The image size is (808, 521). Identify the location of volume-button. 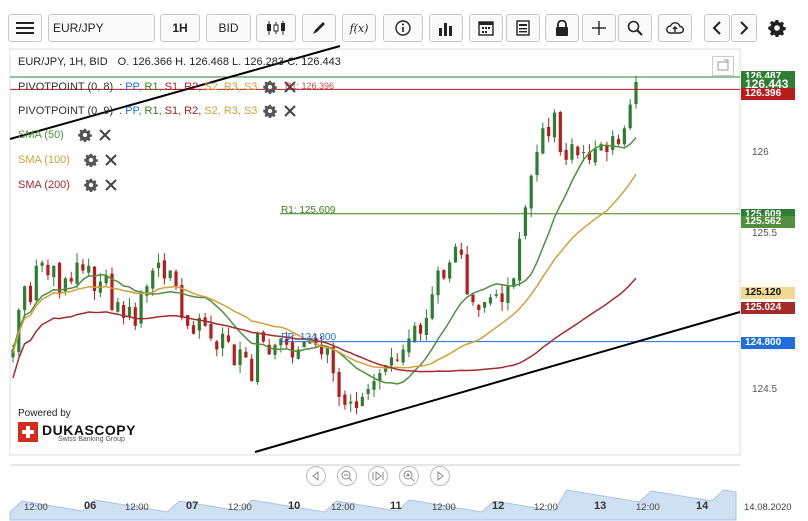
(446, 28).